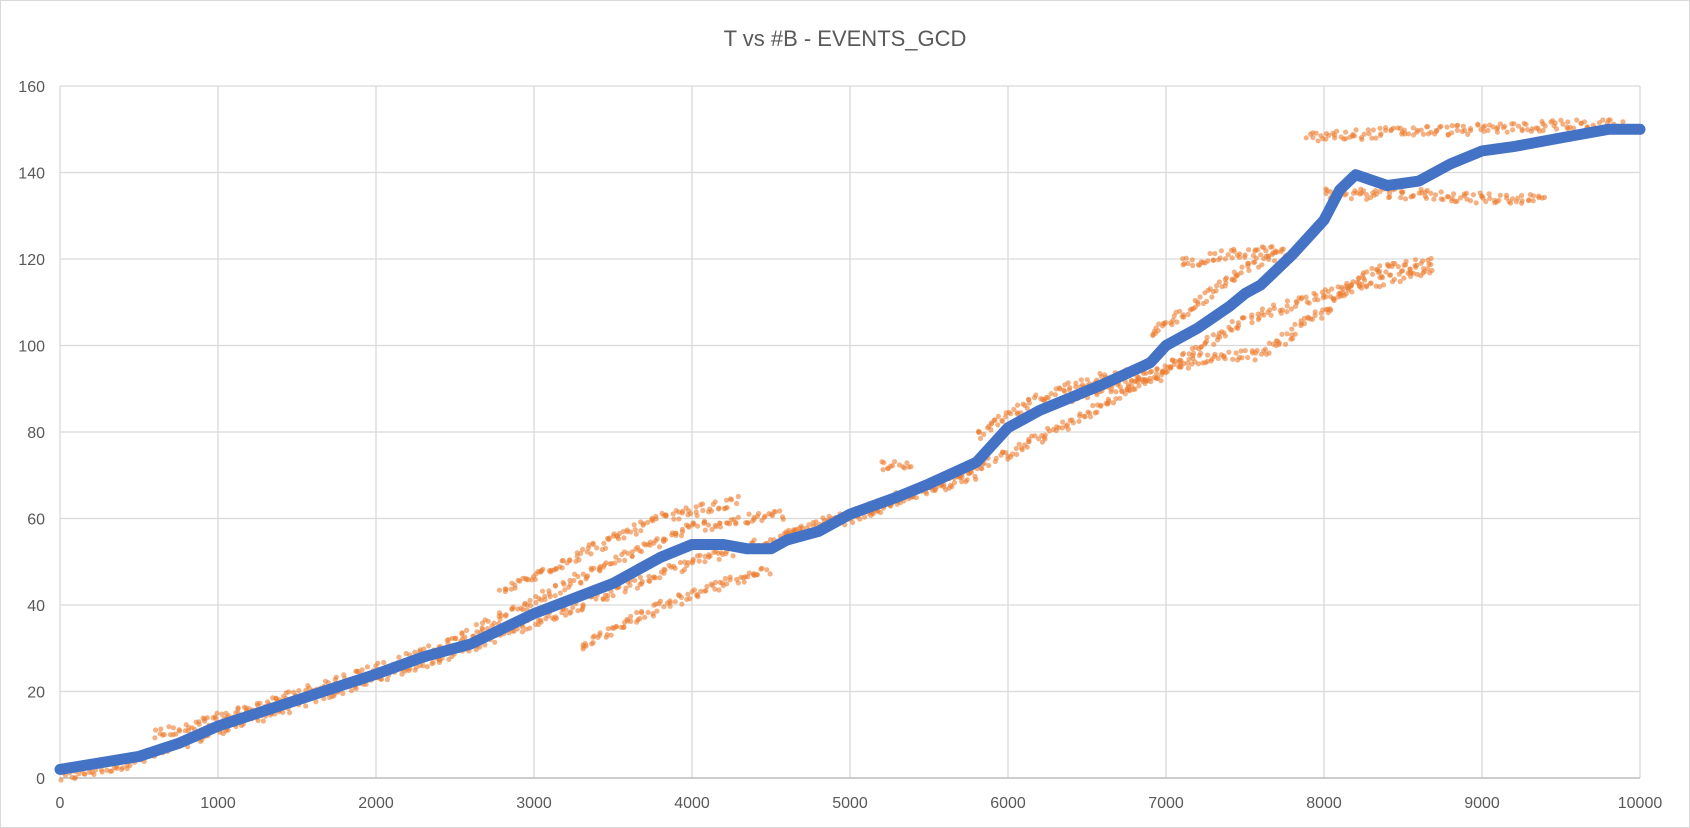 The width and height of the screenshot is (1690, 828). Describe the element at coordinates (36, 693) in the screenshot. I see `y-tick-label: 20` at that location.